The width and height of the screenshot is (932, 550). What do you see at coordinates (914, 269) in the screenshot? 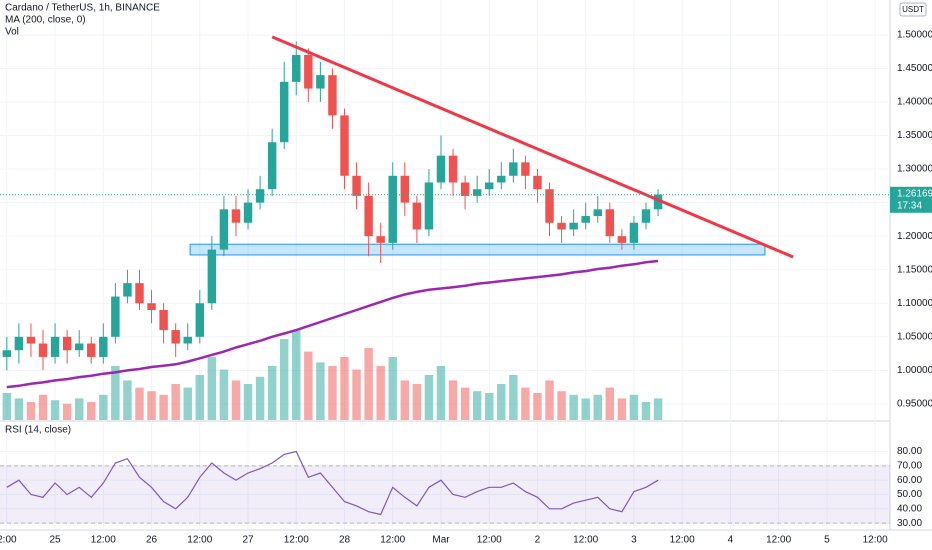
I see `y-tick-label: 1.15000` at bounding box center [914, 269].